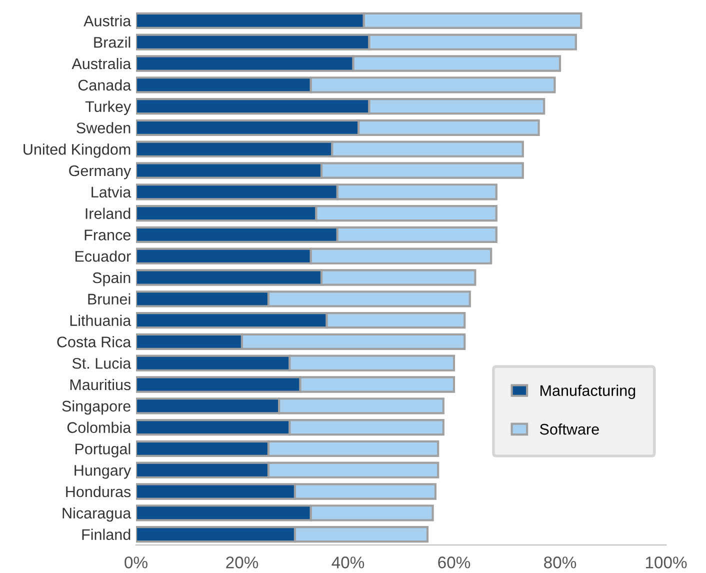 The height and width of the screenshot is (573, 706). What do you see at coordinates (666, 562) in the screenshot?
I see `x-tick-label: 100%` at bounding box center [666, 562].